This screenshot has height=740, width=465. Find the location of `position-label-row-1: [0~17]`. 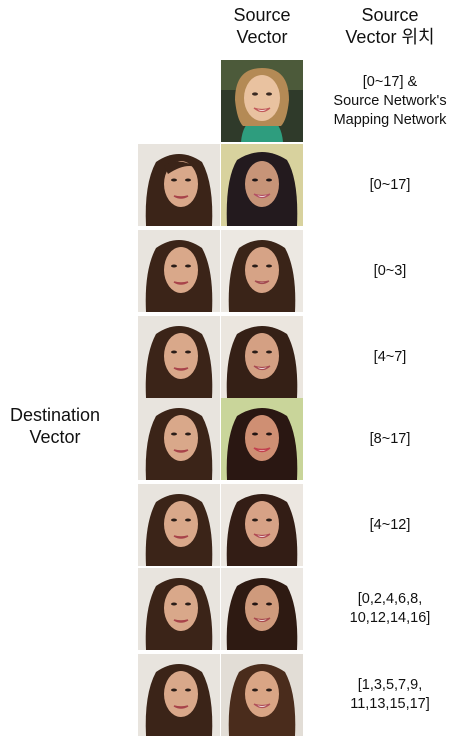

position-label-row-1: [0~17] is located at coordinates (390, 185).